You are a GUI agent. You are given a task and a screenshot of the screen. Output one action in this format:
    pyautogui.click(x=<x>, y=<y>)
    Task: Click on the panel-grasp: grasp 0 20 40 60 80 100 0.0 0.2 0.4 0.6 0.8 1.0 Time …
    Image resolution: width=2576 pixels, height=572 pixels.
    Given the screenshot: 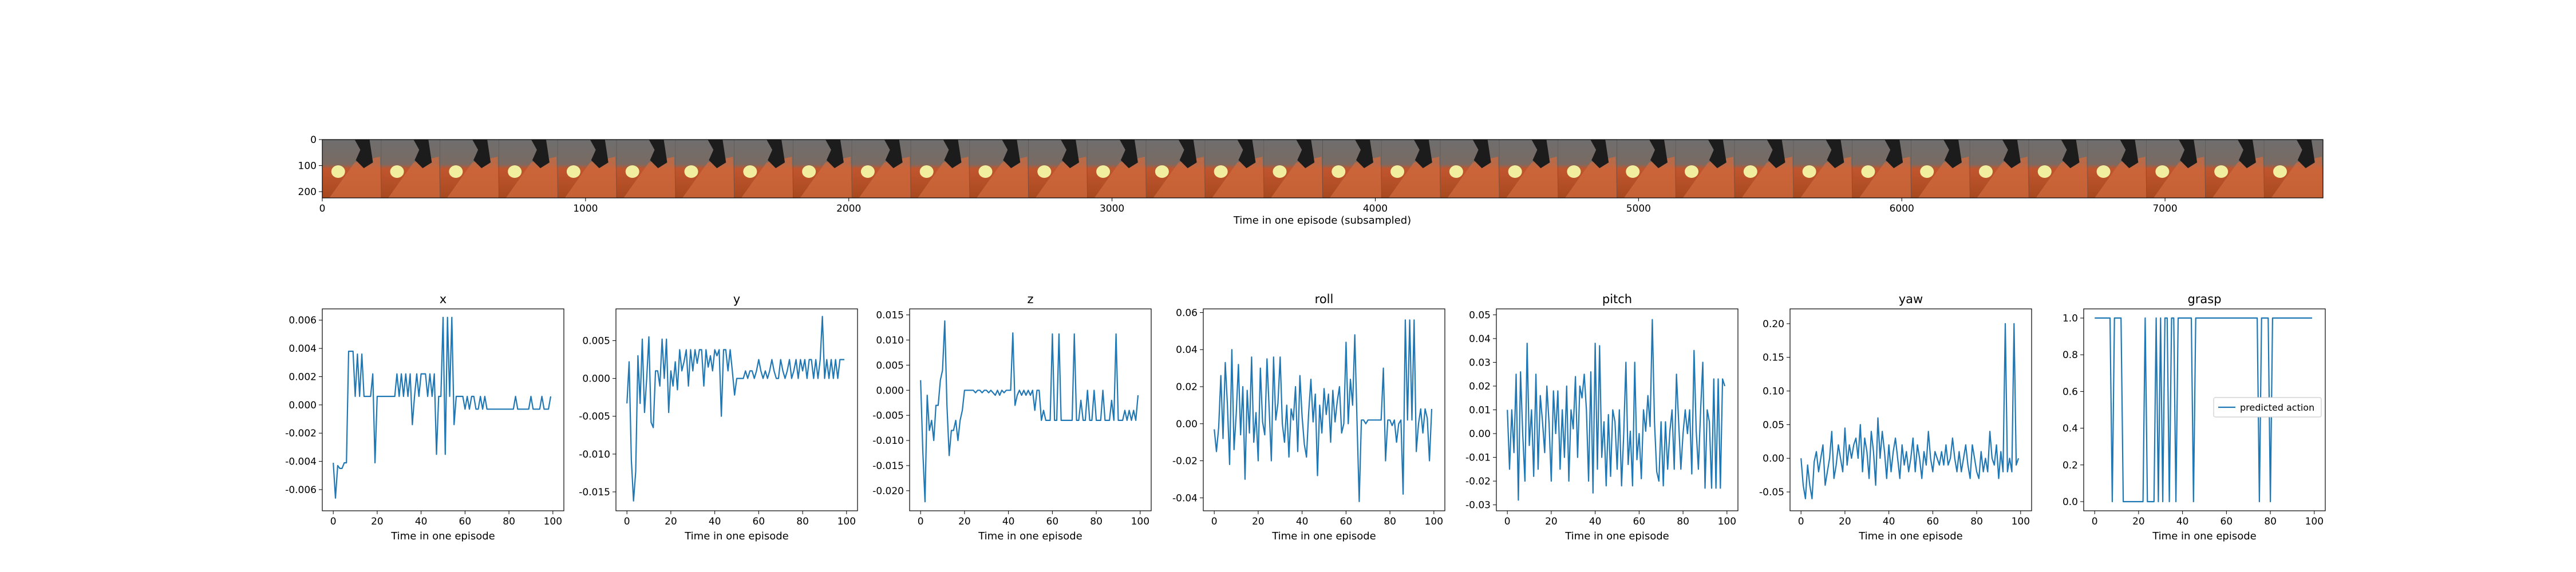 What is the action you would take?
    pyautogui.click(x=2194, y=417)
    